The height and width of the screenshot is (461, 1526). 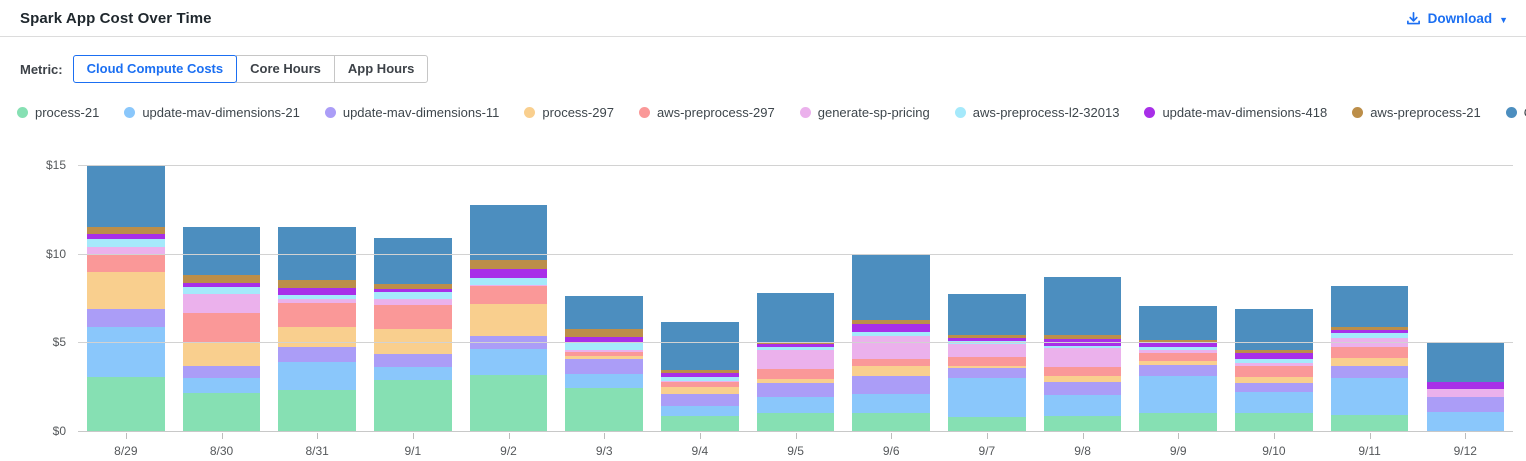 I want to click on legend-item-aws-preprocess-297: aws-preprocess-297, so click(x=706, y=112).